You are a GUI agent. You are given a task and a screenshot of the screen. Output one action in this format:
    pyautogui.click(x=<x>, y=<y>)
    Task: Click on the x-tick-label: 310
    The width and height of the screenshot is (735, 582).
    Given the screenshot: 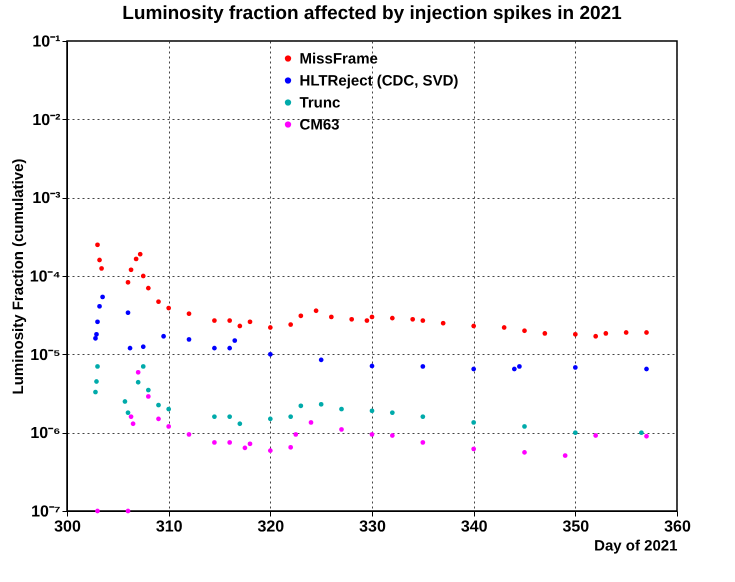 What is the action you would take?
    pyautogui.click(x=169, y=527)
    